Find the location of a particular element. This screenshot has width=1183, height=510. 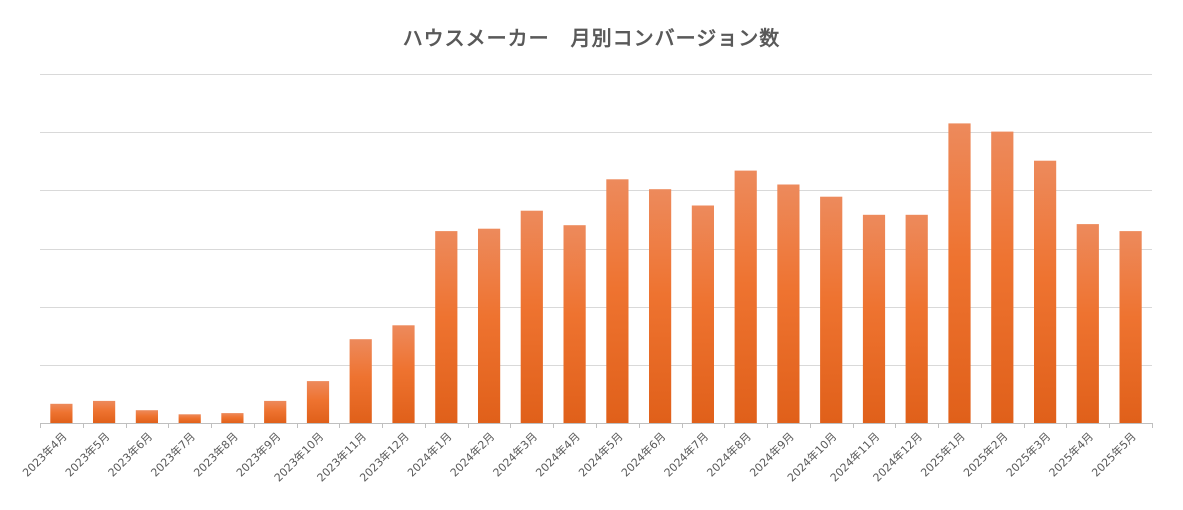

bar-2025年5月 is located at coordinates (1130, 327).